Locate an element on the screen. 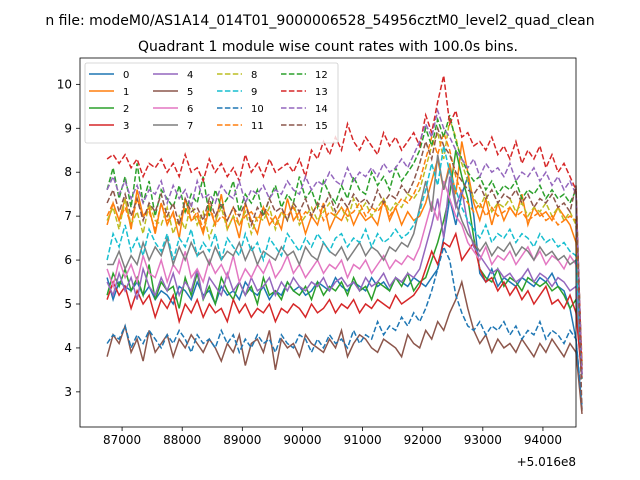 This screenshot has width=640, height=480. legend-label-4: 4 is located at coordinates (190, 75).